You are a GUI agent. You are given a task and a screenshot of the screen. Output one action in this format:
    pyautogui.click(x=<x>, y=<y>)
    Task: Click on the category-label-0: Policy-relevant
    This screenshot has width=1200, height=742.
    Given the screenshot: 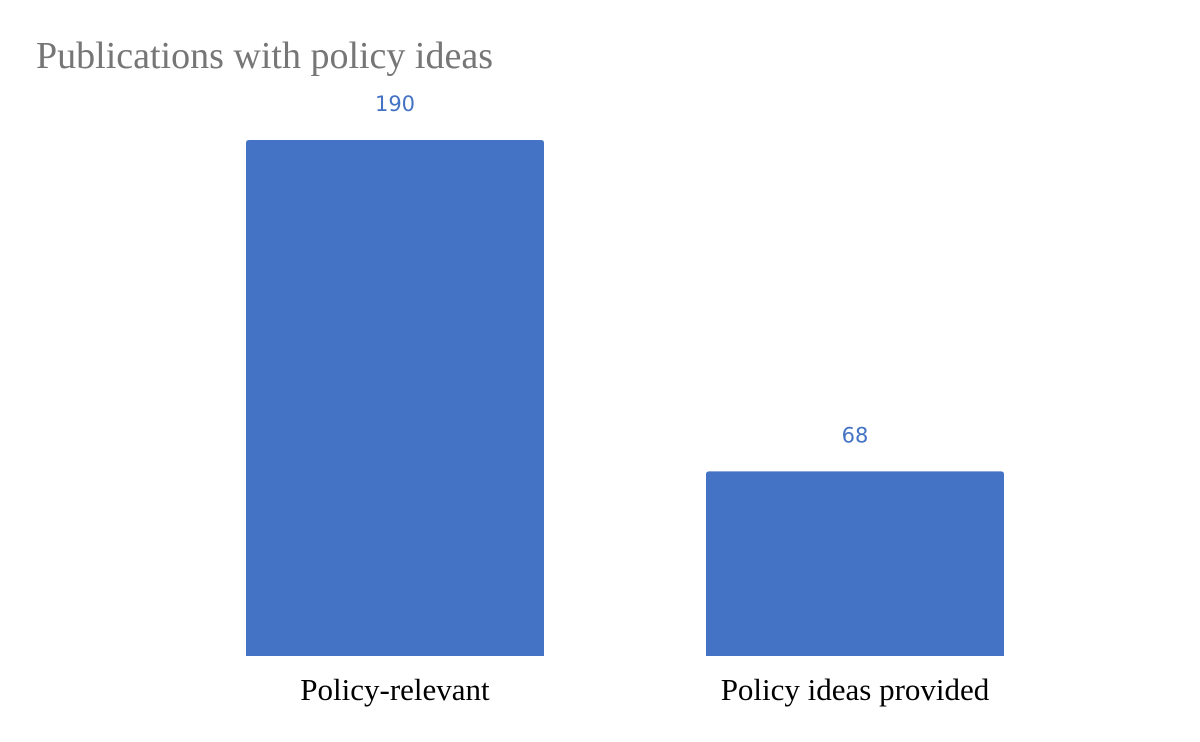 What is the action you would take?
    pyautogui.click(x=395, y=689)
    